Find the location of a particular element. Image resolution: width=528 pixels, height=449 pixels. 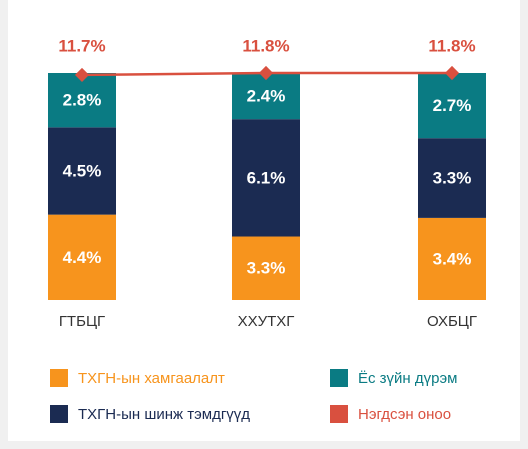

legend-label: ТХГН-ын шинж тэмдгүүд is located at coordinates (164, 414).